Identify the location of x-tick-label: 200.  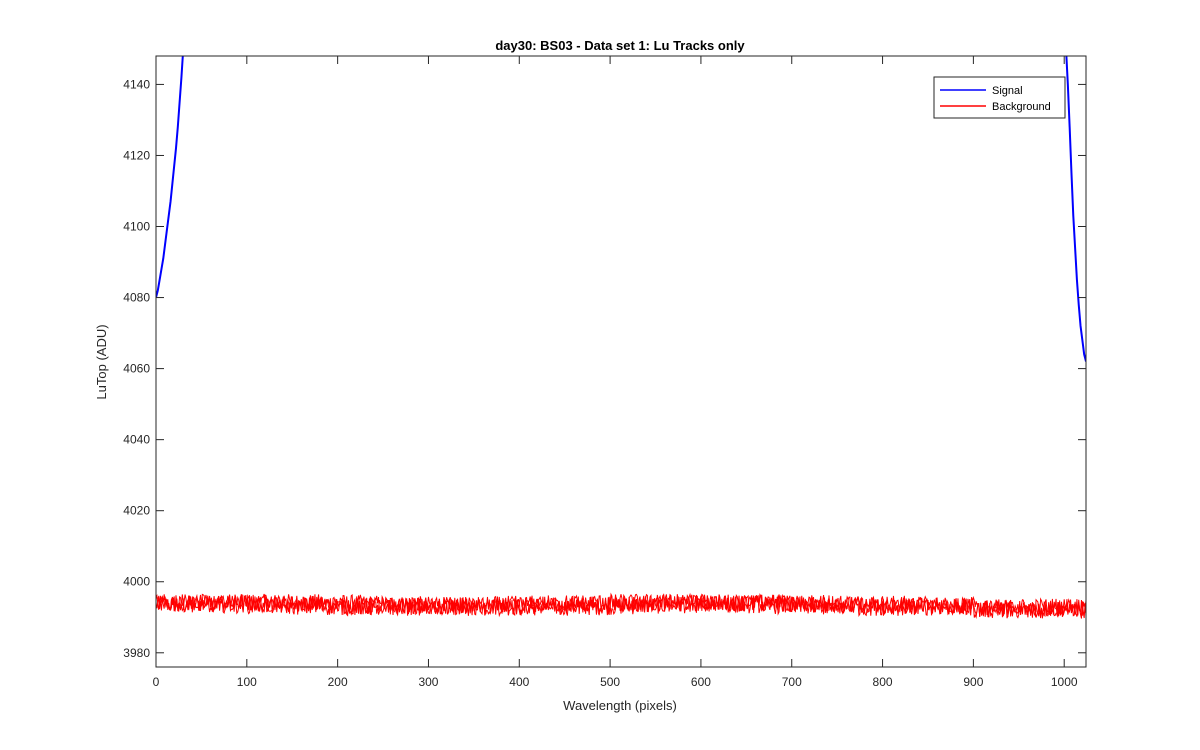
(338, 682).